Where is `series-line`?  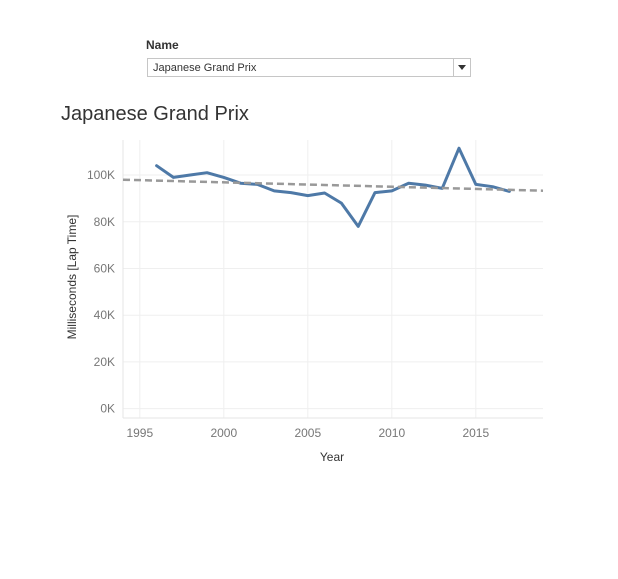
series-line is located at coordinates (333, 187).